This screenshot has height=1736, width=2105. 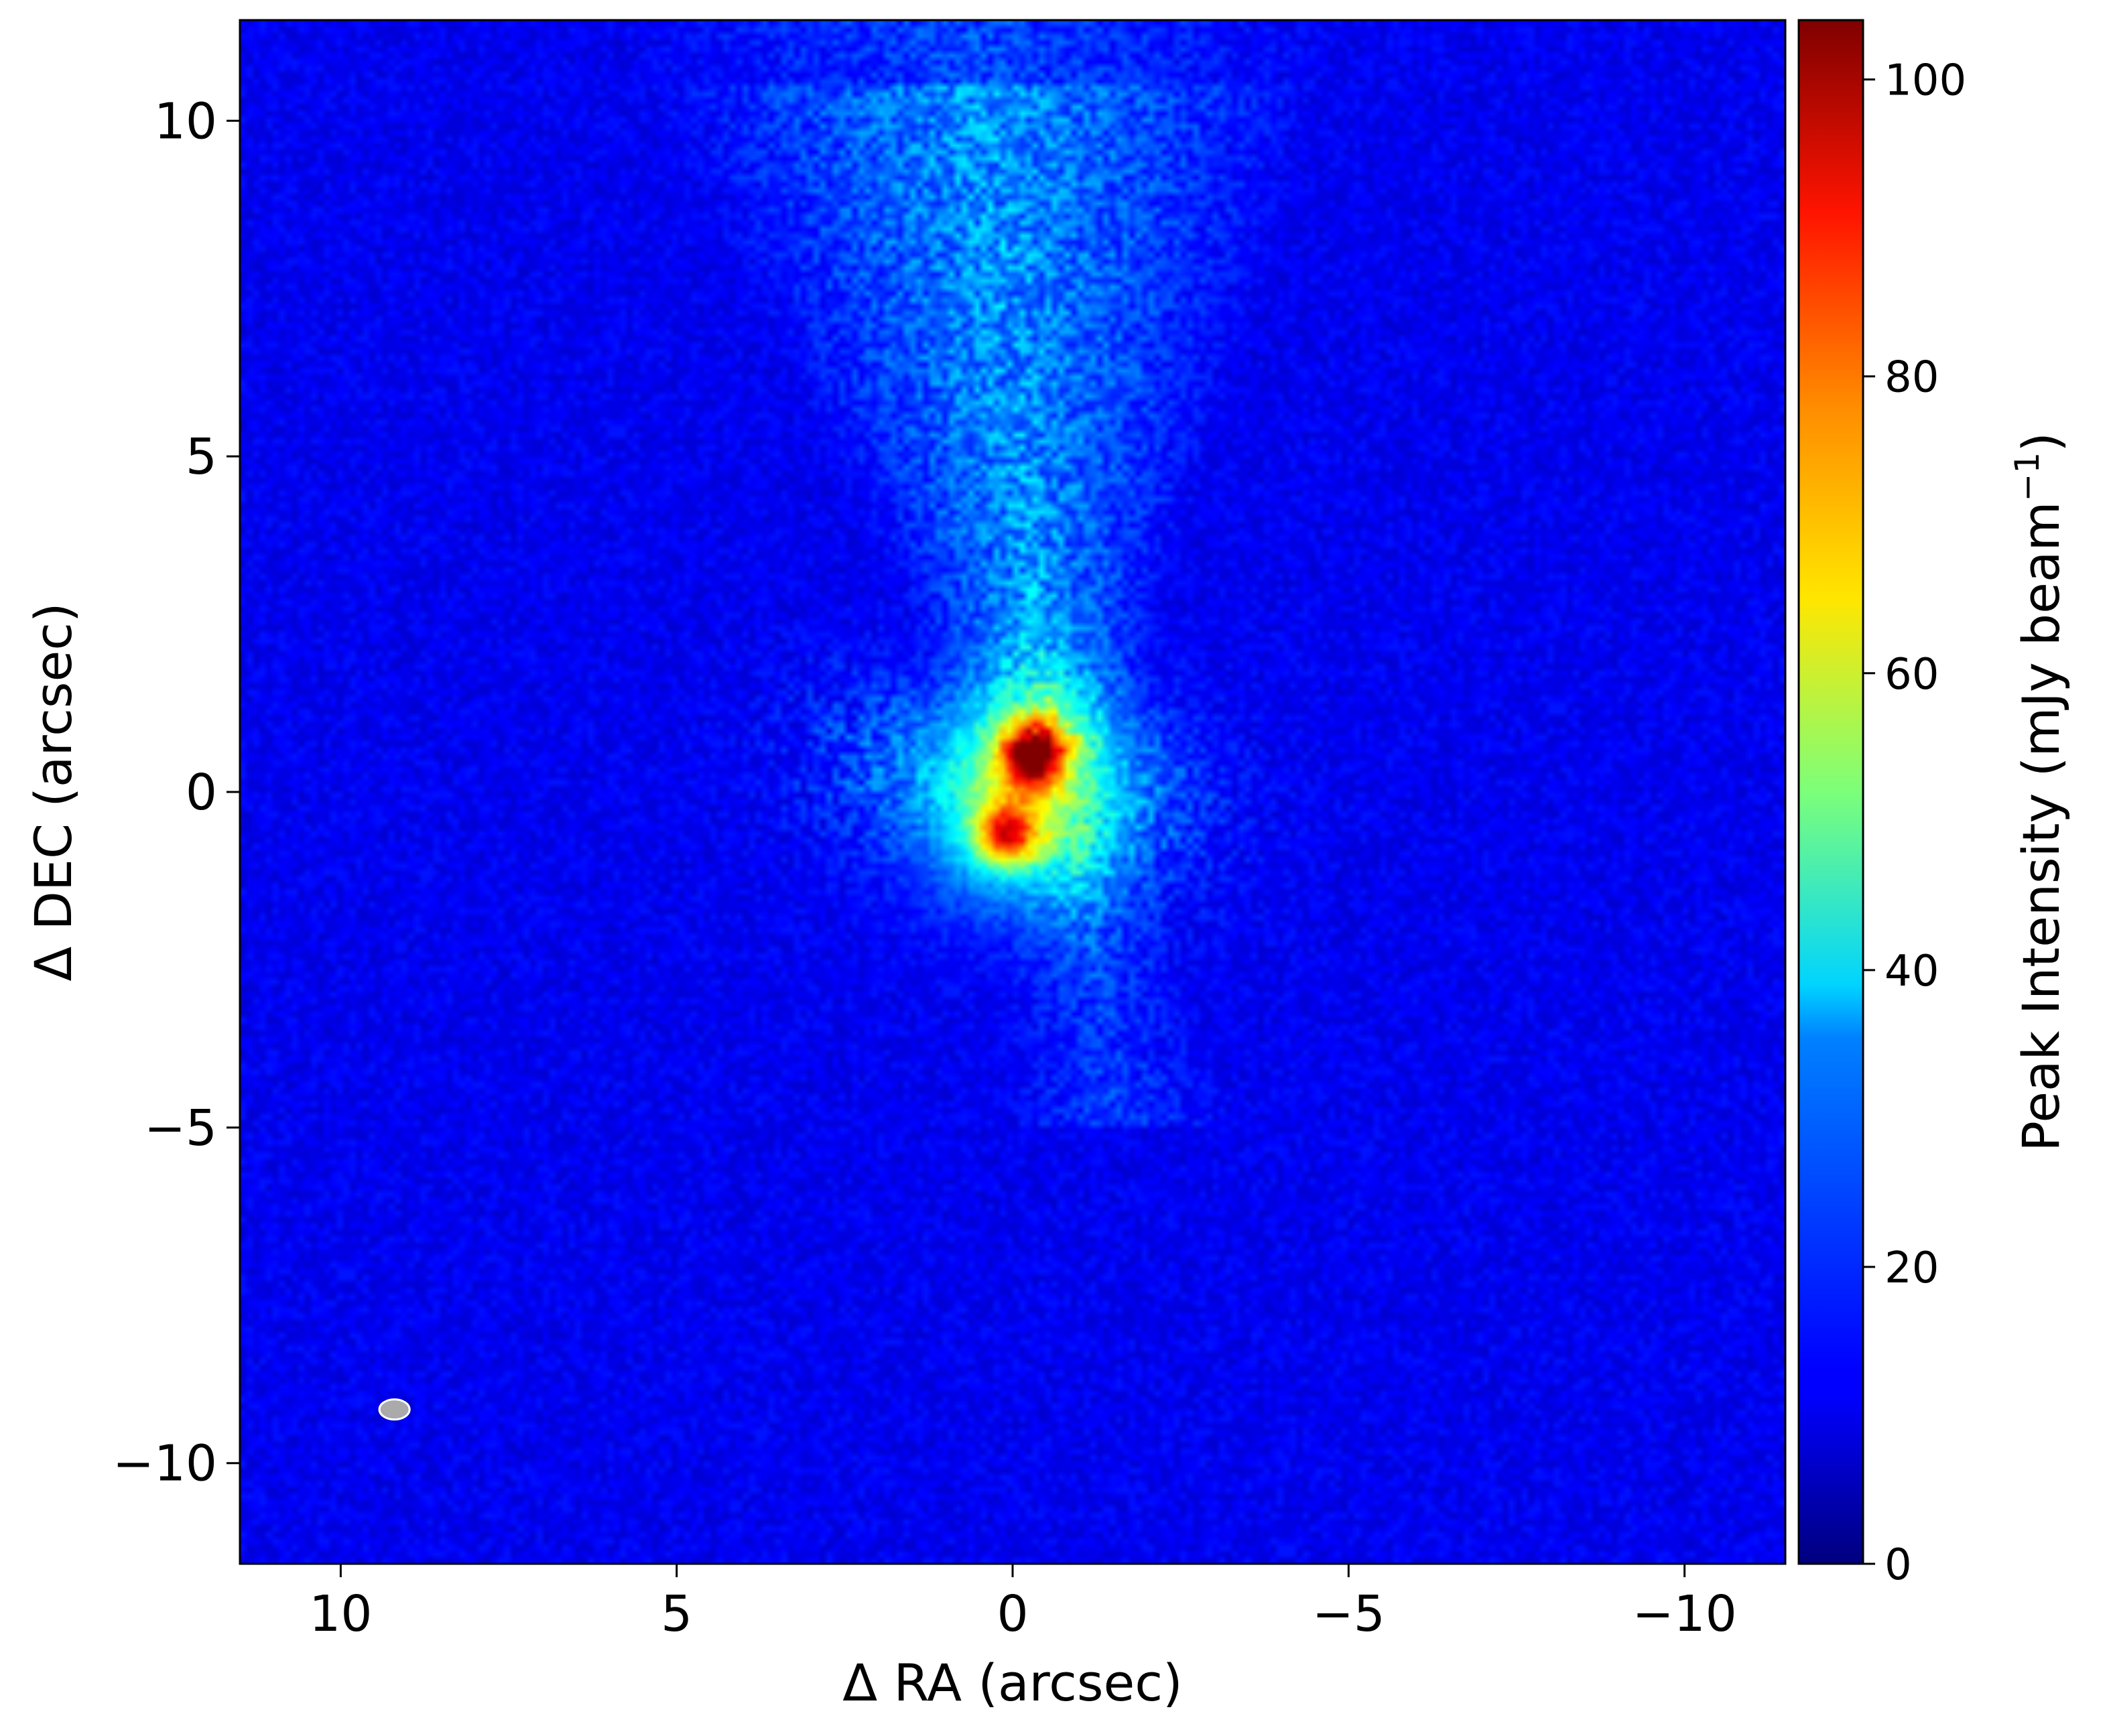 What do you see at coordinates (177, 792) in the screenshot?
I see `y-axis-ticks: 10 5 0 −5 −10` at bounding box center [177, 792].